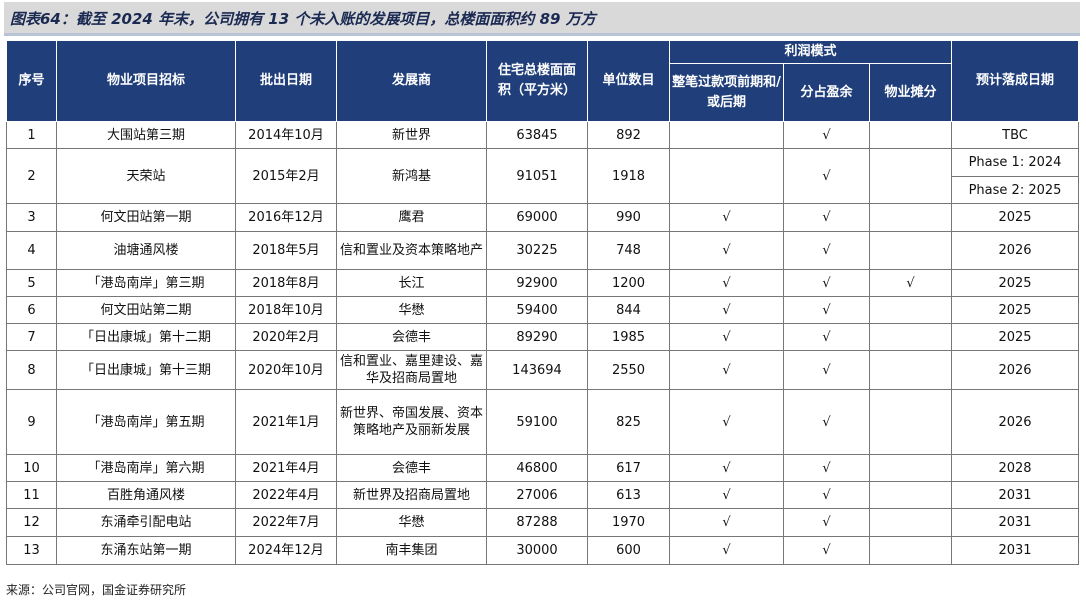 The width and height of the screenshot is (1086, 604). Describe the element at coordinates (96, 590) in the screenshot. I see `source-note: 来源：公司官网，国金证券研究所` at that location.